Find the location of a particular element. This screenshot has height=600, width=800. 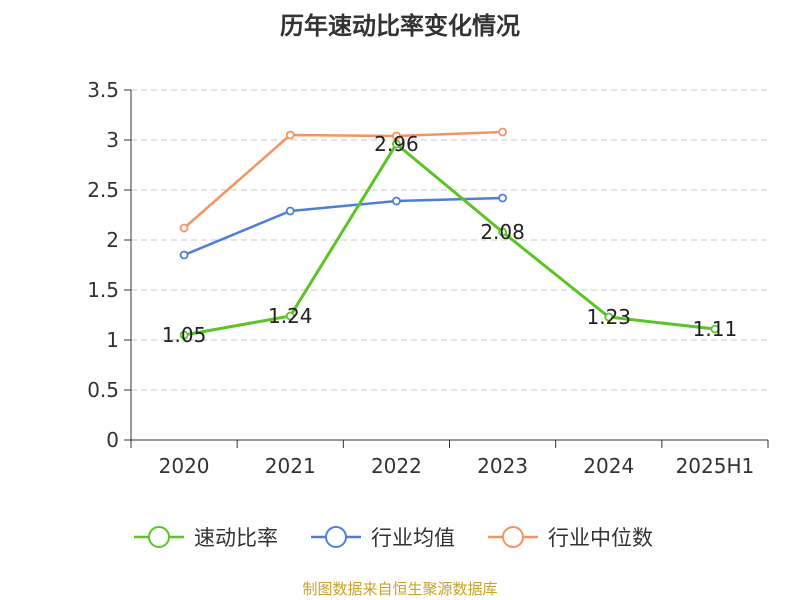

x-tick-label: 2025H1 is located at coordinates (715, 466).